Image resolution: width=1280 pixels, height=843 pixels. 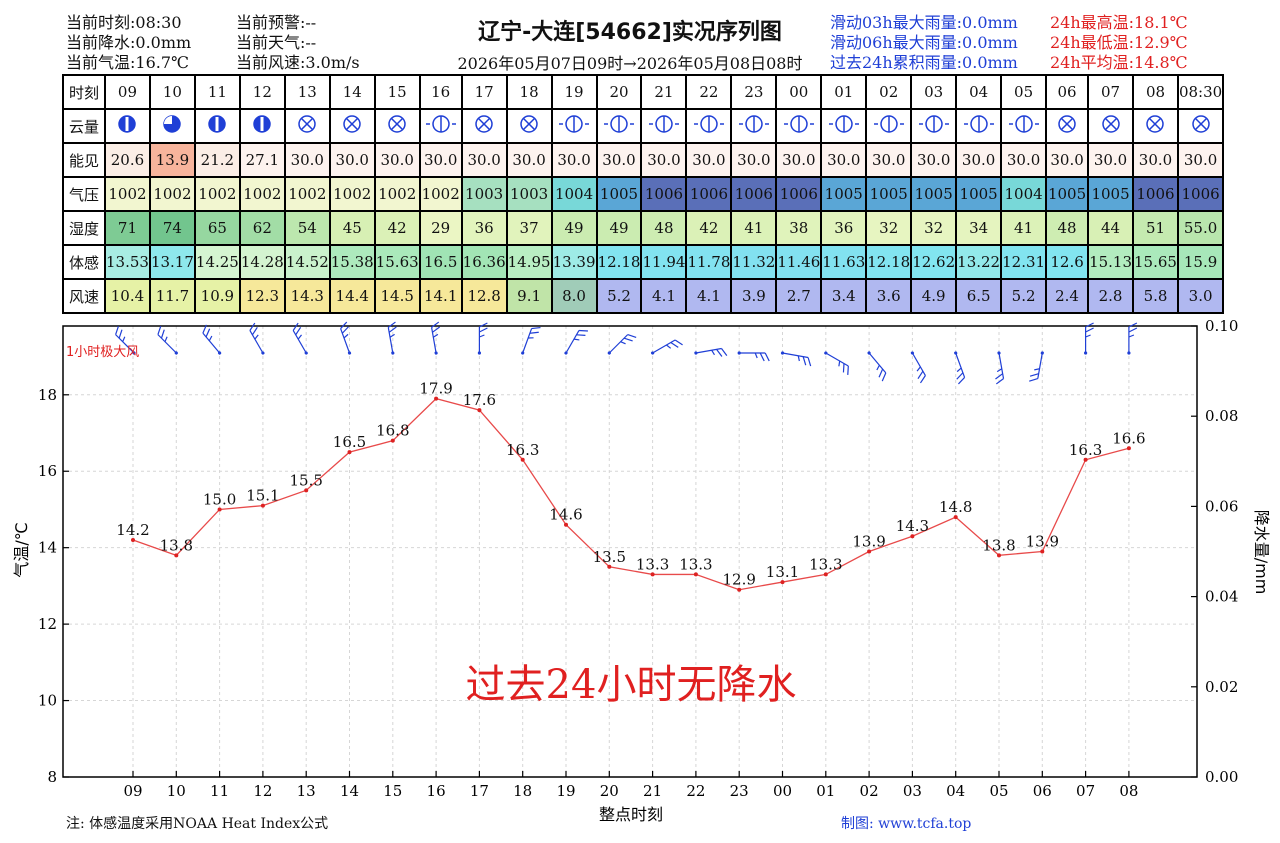 I want to click on y2-tick-label: 0.08, so click(x=1221, y=416).